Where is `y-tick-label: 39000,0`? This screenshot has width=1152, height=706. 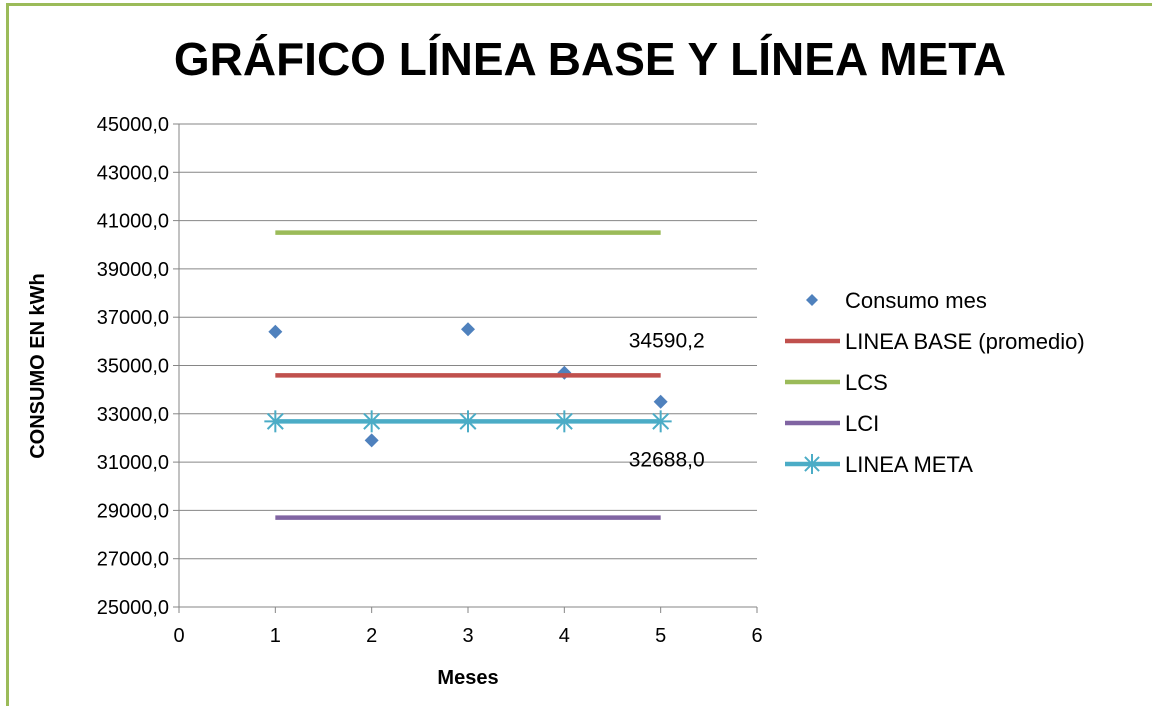
y-tick-label: 39000,0 is located at coordinates (133, 270).